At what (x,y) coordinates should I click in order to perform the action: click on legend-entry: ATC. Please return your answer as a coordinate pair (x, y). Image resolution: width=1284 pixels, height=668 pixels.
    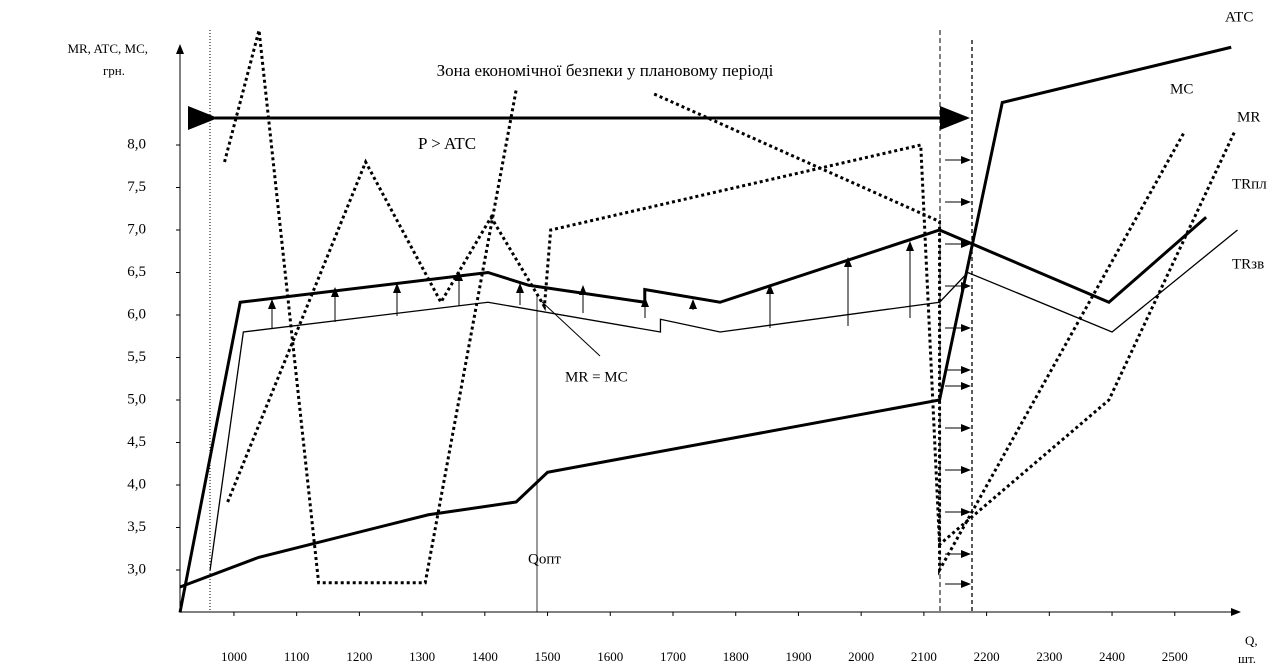
    Looking at the image, I should click on (1239, 17).